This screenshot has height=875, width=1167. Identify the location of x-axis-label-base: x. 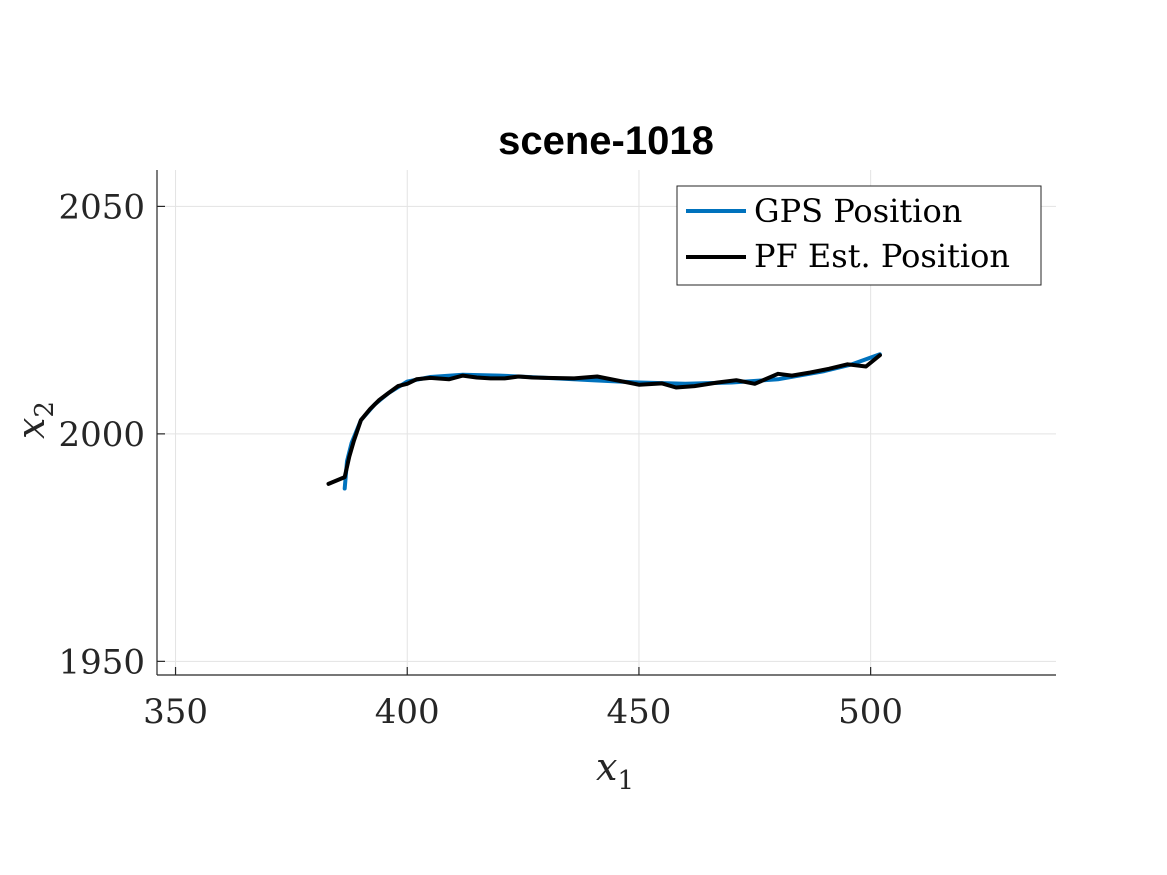
(606, 767).